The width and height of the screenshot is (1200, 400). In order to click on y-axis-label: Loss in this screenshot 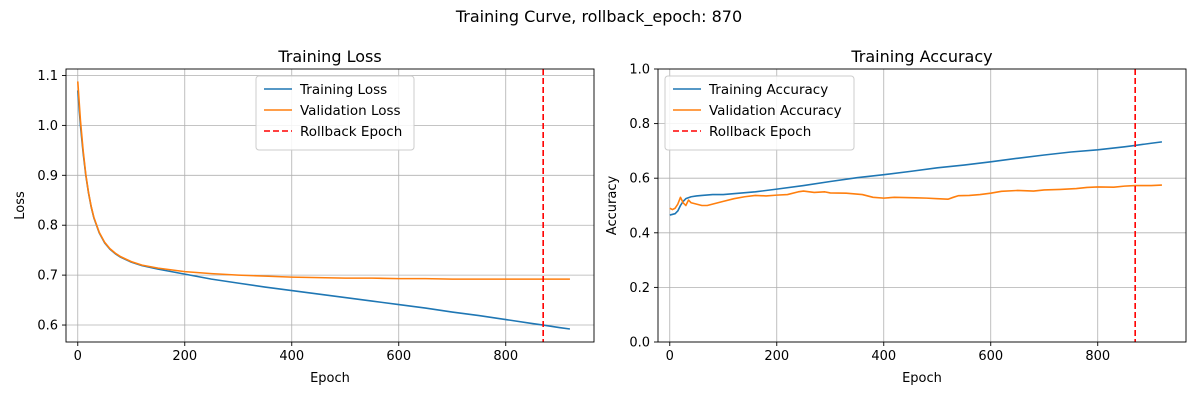, I will do `click(20, 205)`.